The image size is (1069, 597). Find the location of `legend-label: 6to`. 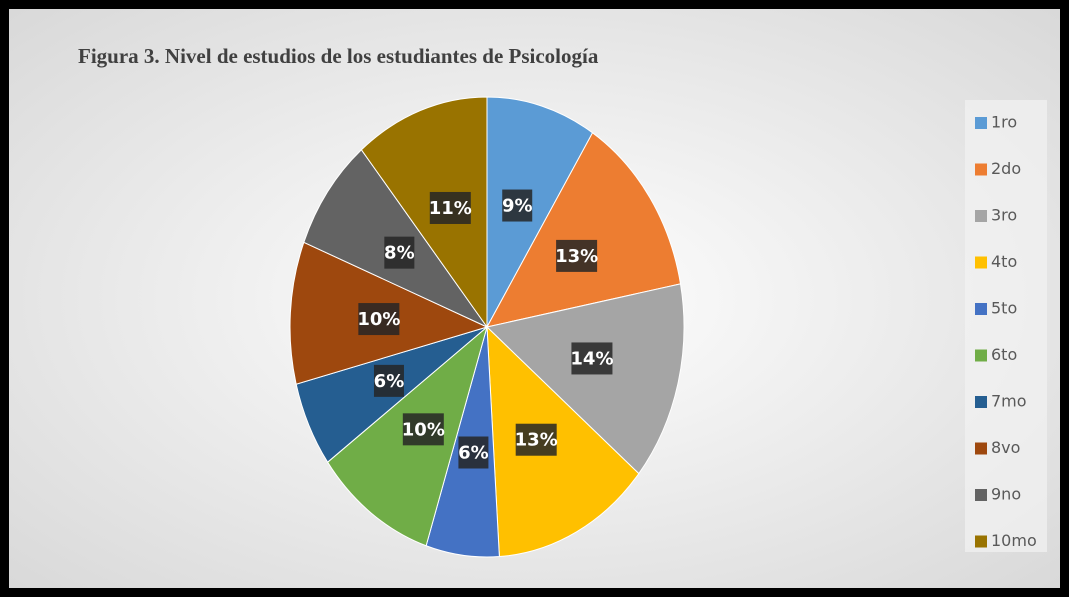

legend-label: 6to is located at coordinates (1004, 354).